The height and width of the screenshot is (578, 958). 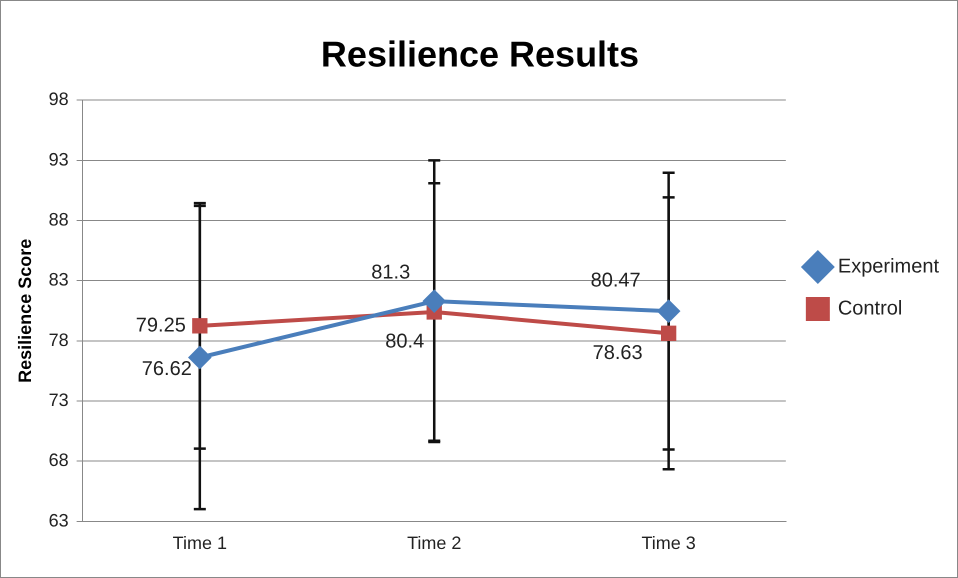 I want to click on data-label: 79.25, so click(x=161, y=325).